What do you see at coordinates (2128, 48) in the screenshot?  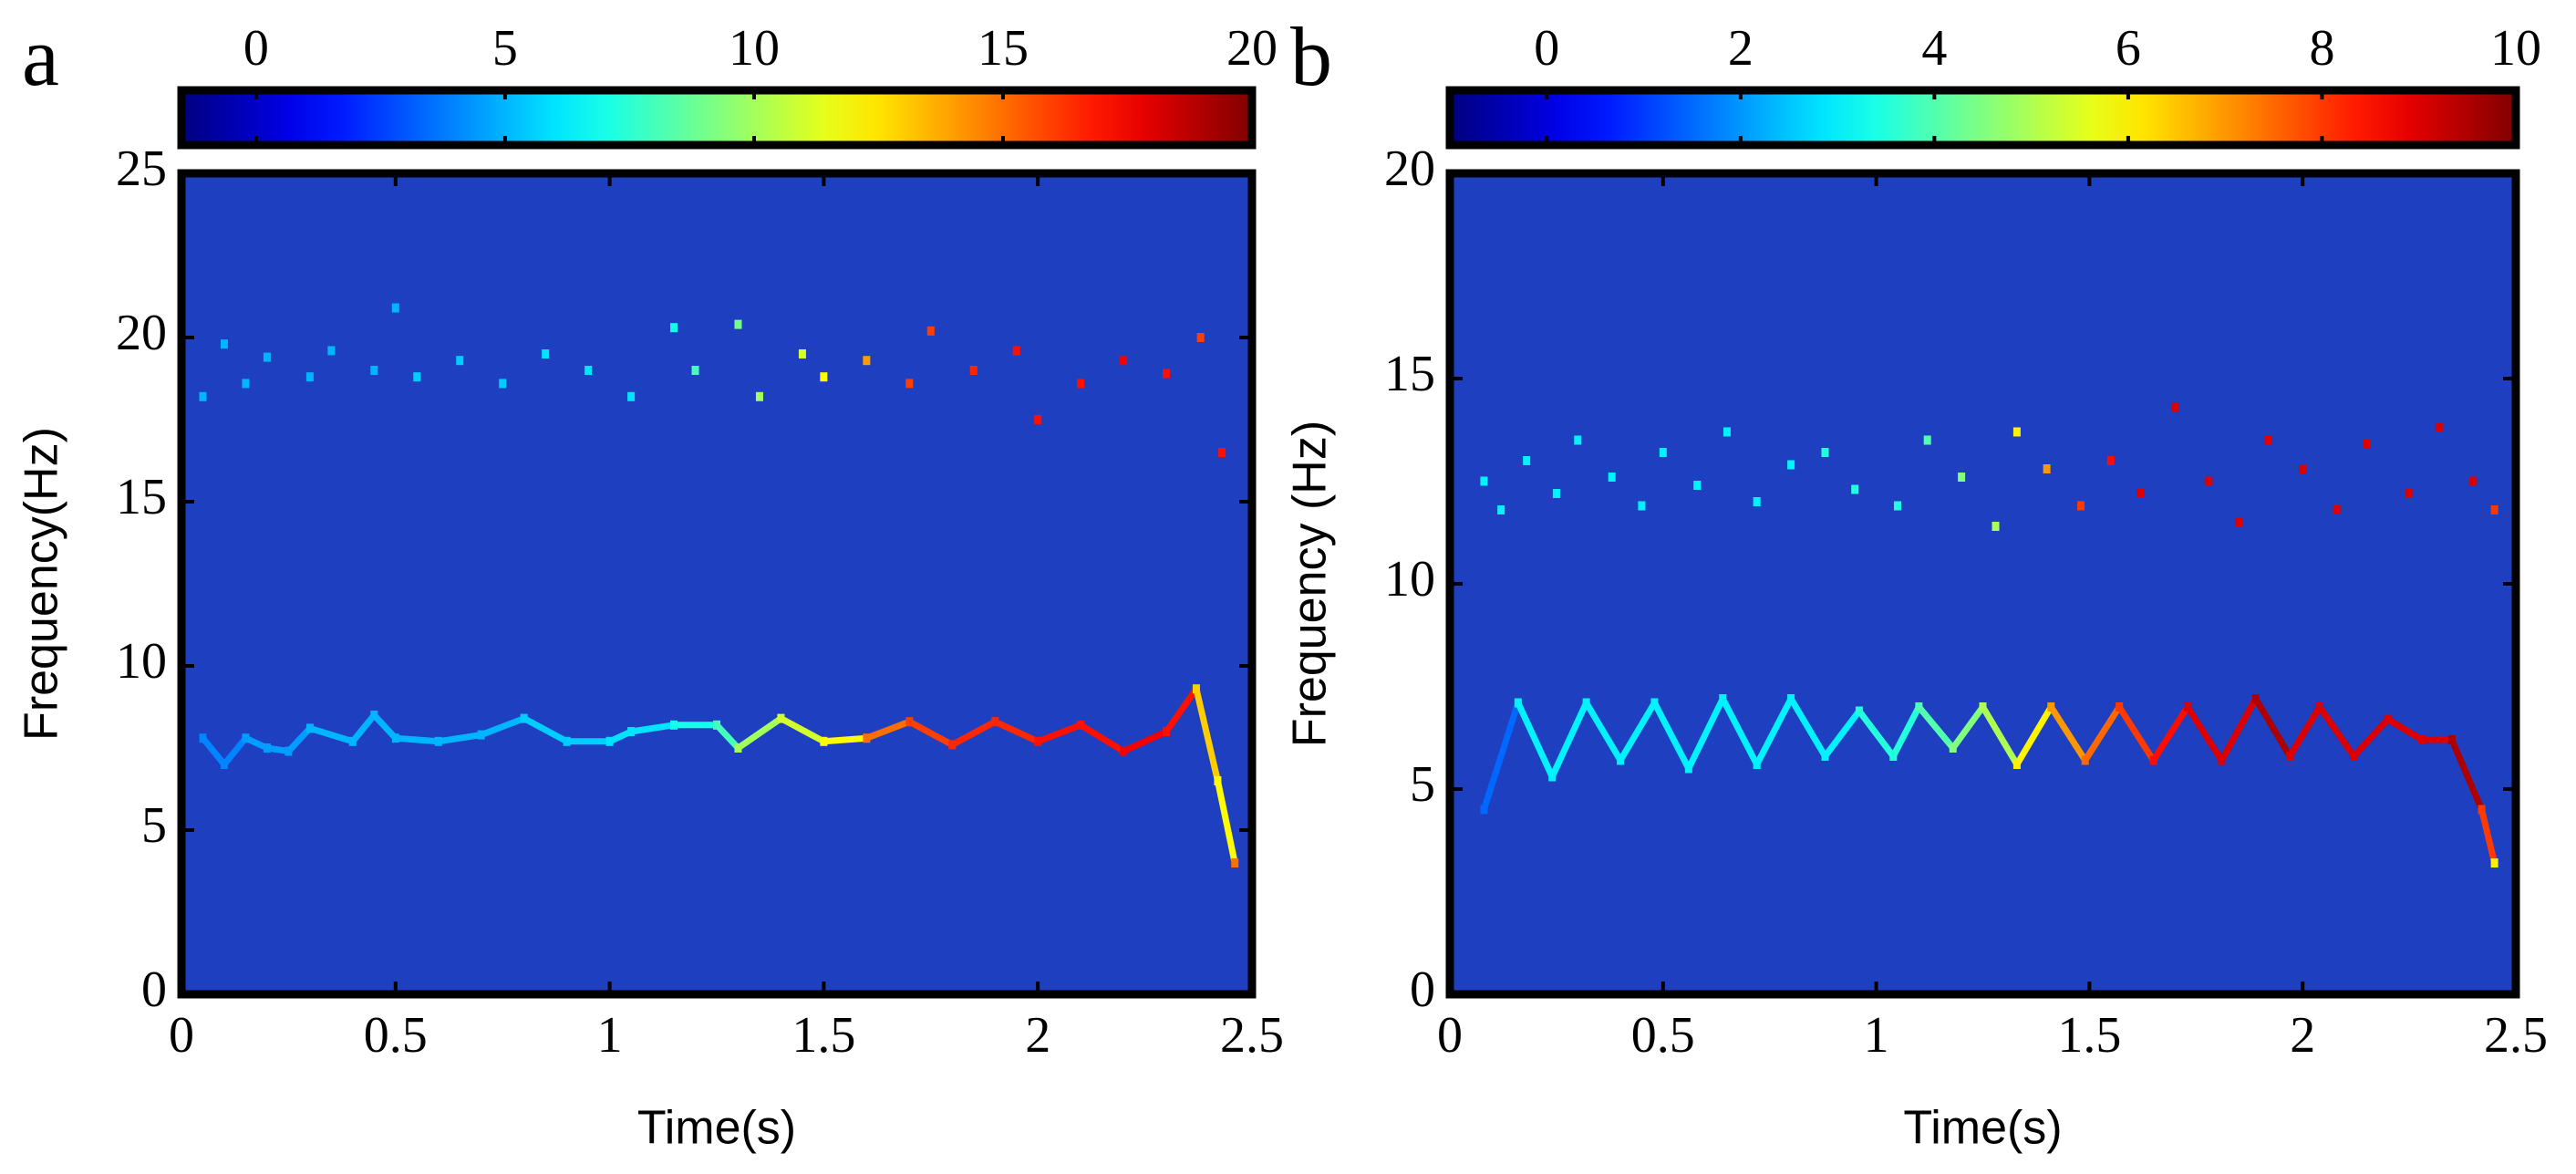 I see `colorbar-tick-label: 6` at bounding box center [2128, 48].